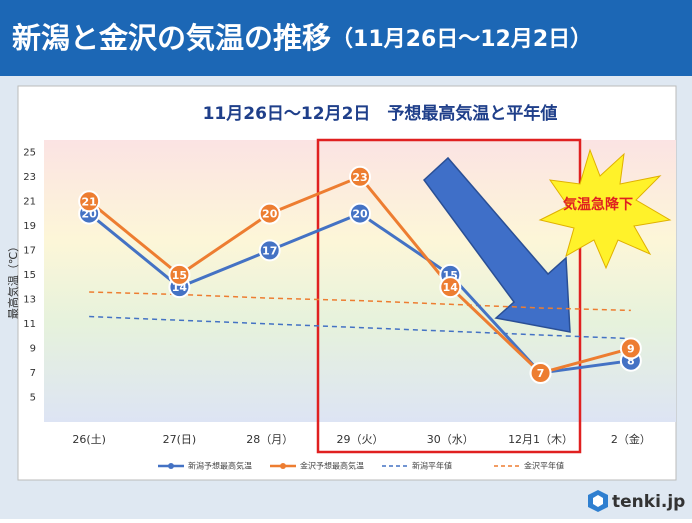 The image size is (692, 523). What do you see at coordinates (598, 501) in the screenshot?
I see `logo-icon-inner` at bounding box center [598, 501].